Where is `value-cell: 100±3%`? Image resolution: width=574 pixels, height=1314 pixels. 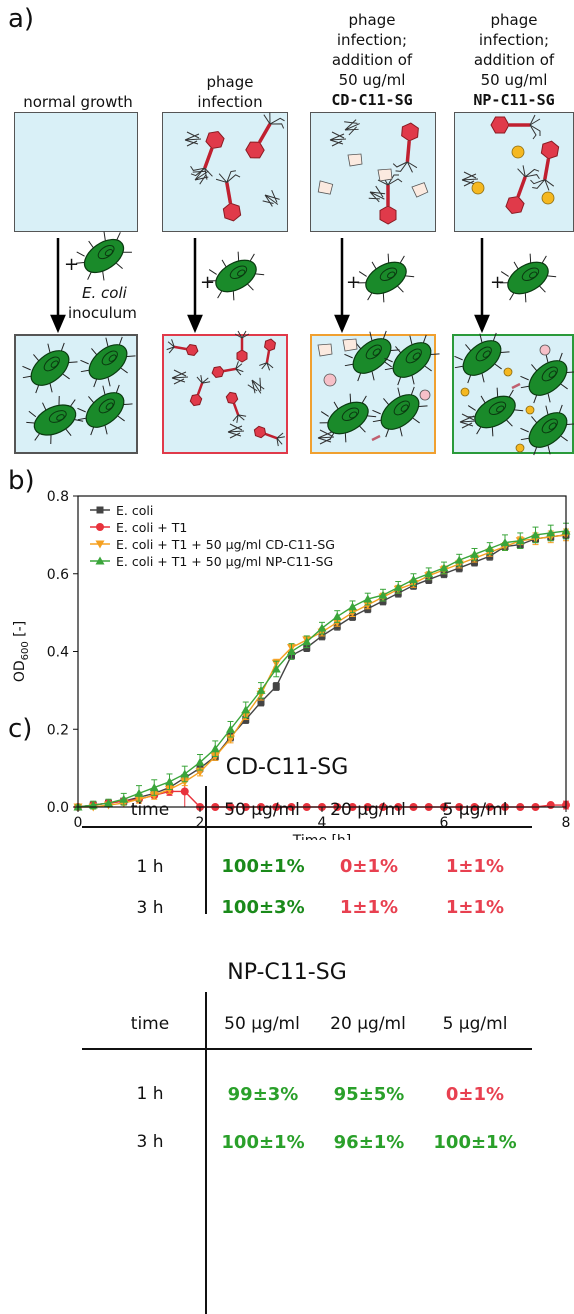
value-cell: 100±3% is located at coordinates (263, 907).